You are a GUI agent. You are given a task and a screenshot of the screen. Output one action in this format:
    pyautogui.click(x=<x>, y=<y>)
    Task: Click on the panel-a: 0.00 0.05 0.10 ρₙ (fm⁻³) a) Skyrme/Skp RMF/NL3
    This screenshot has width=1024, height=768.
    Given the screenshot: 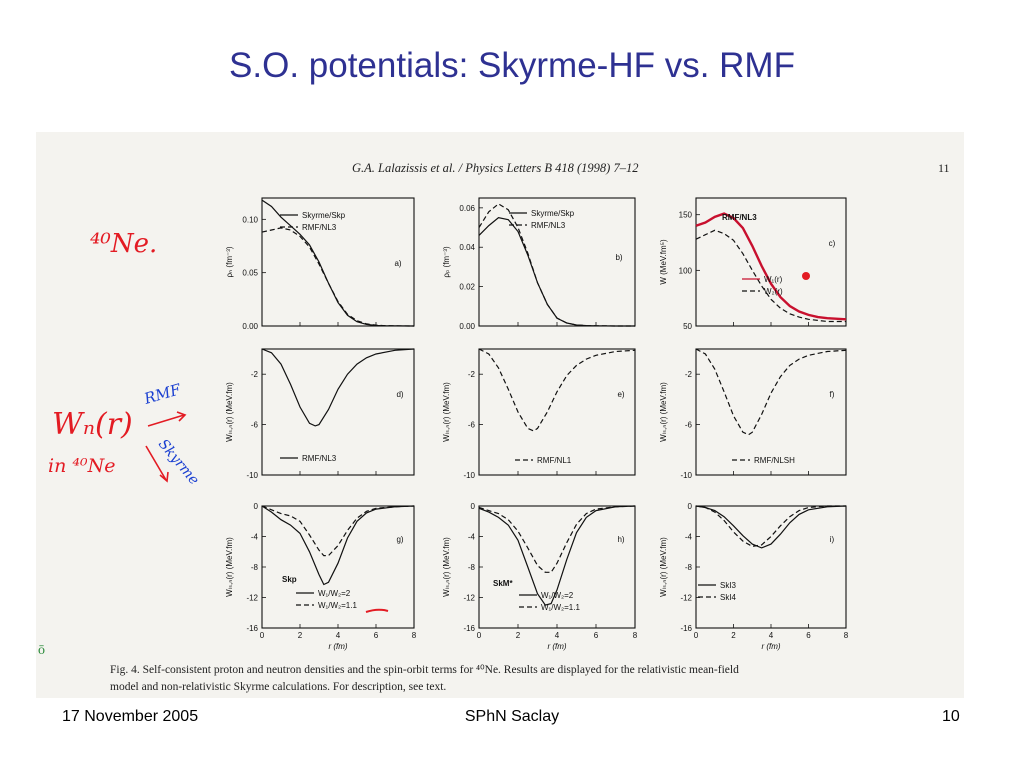 What is the action you would take?
    pyautogui.click(x=320, y=264)
    